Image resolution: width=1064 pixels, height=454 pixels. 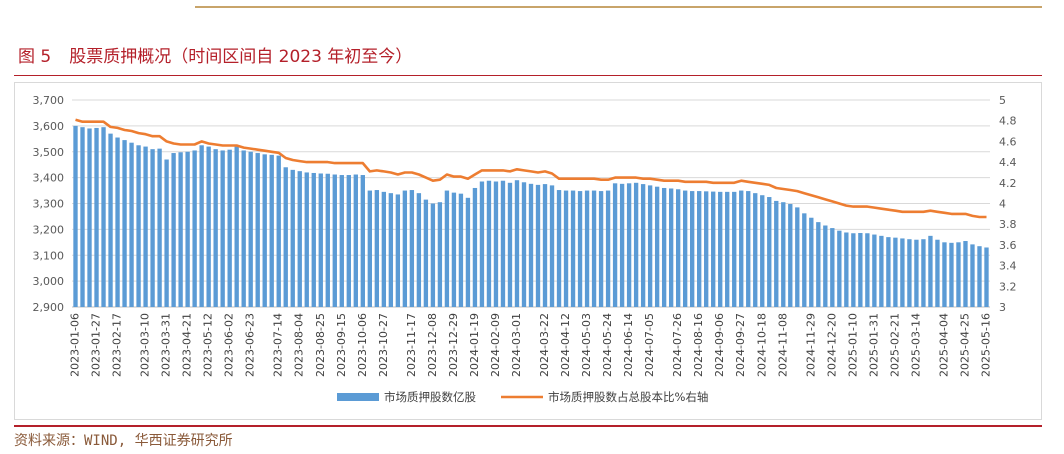 What do you see at coordinates (649, 345) in the screenshot?
I see `x-axis-tick-label: 2024-07-05` at bounding box center [649, 345].